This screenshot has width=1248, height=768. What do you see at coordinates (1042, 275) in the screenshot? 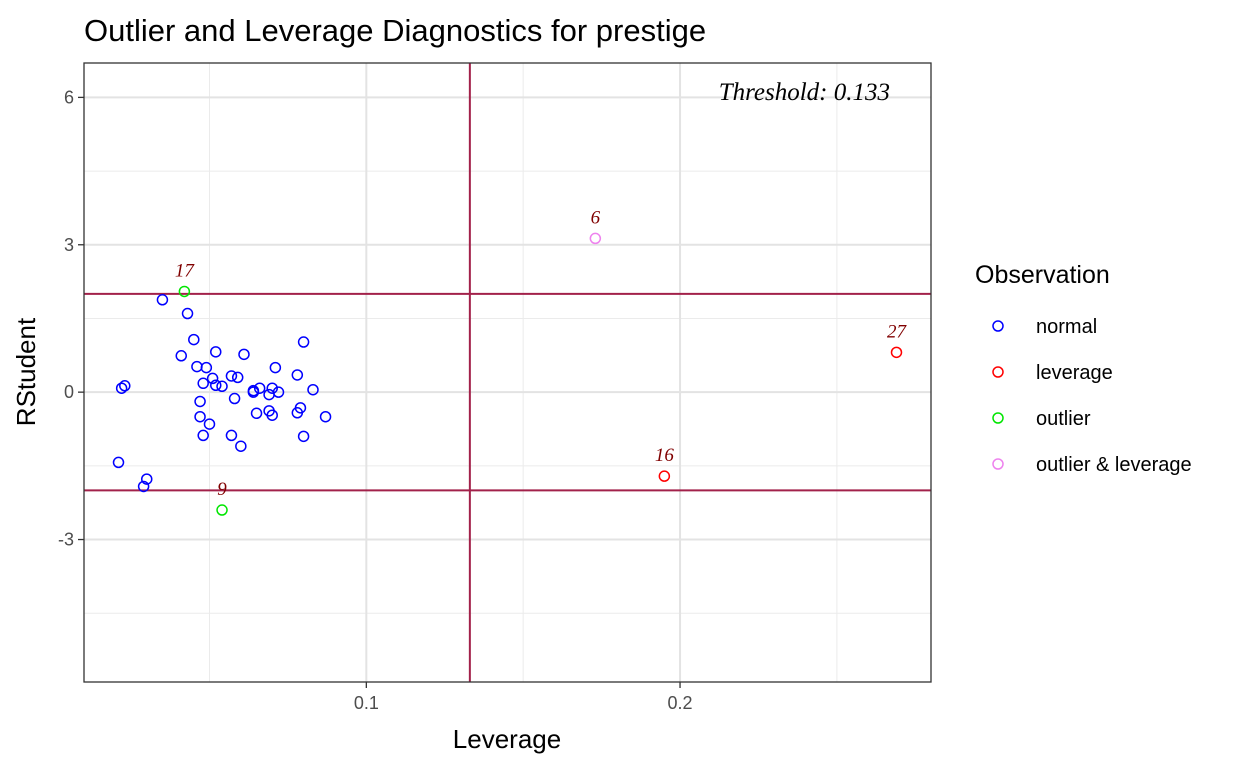
I see `legend-title: Observation` at bounding box center [1042, 275].